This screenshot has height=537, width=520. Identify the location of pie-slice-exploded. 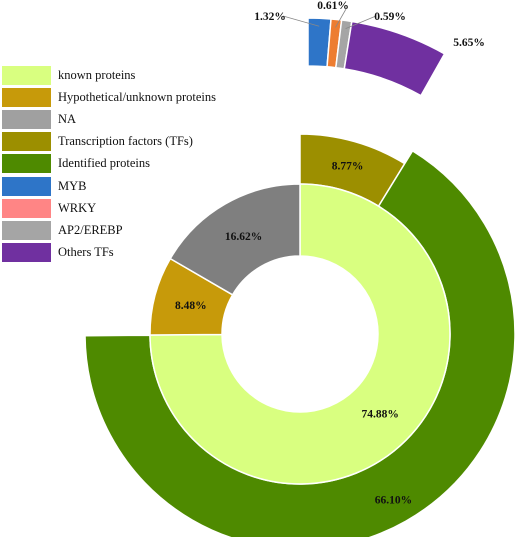
(394, 58).